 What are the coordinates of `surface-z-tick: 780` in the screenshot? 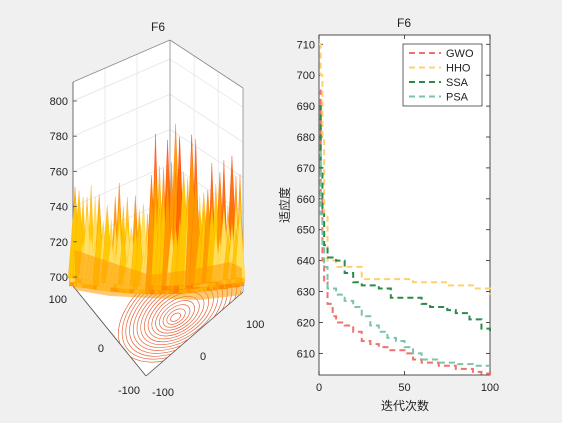 It's located at (59, 137).